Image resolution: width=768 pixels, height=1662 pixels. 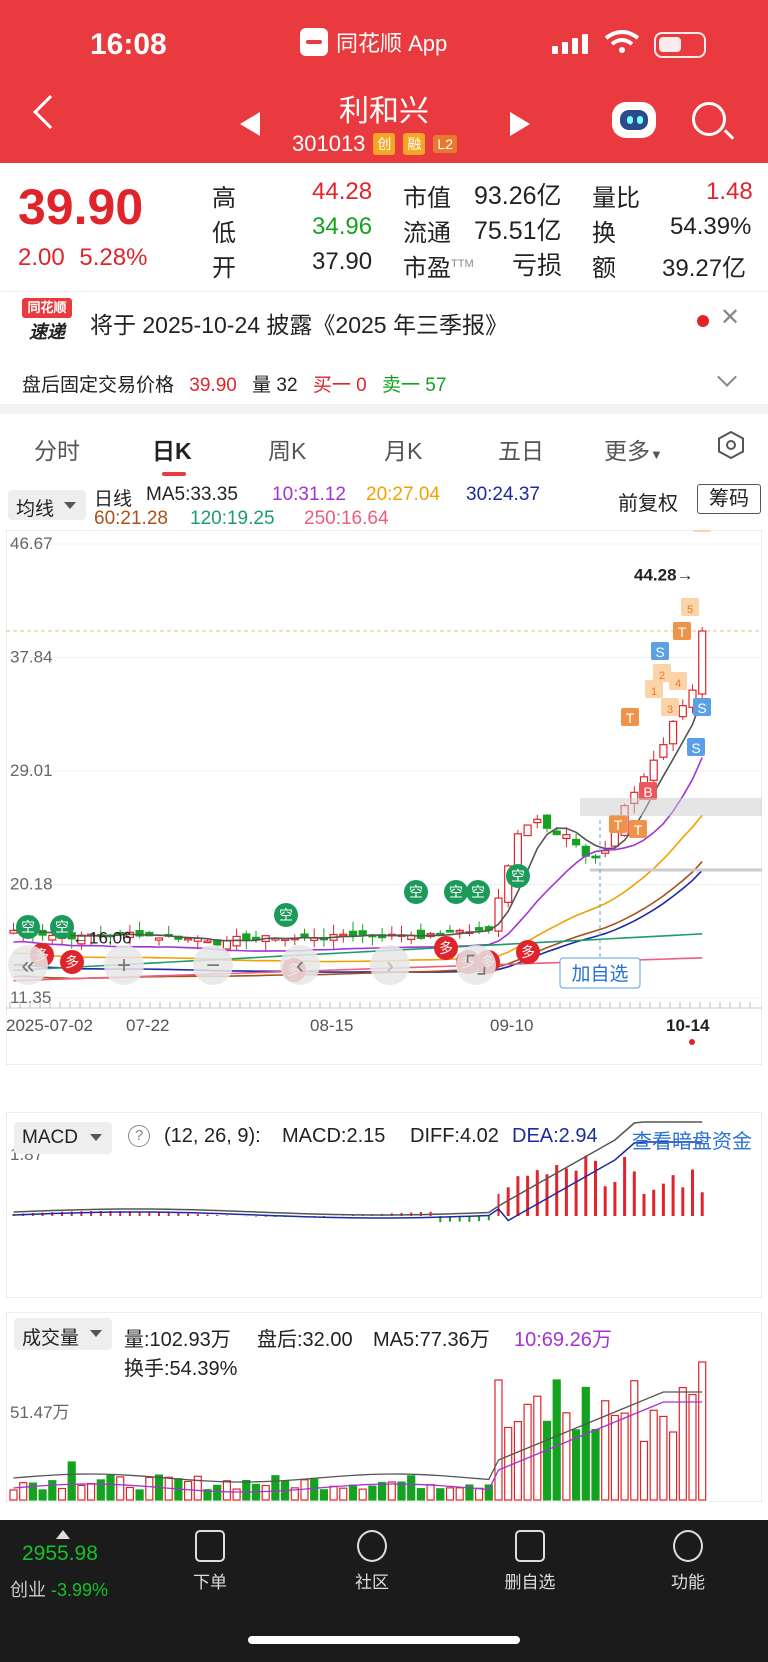 What do you see at coordinates (124, 965) in the screenshot?
I see `zoom-in-icon: +` at bounding box center [124, 965].